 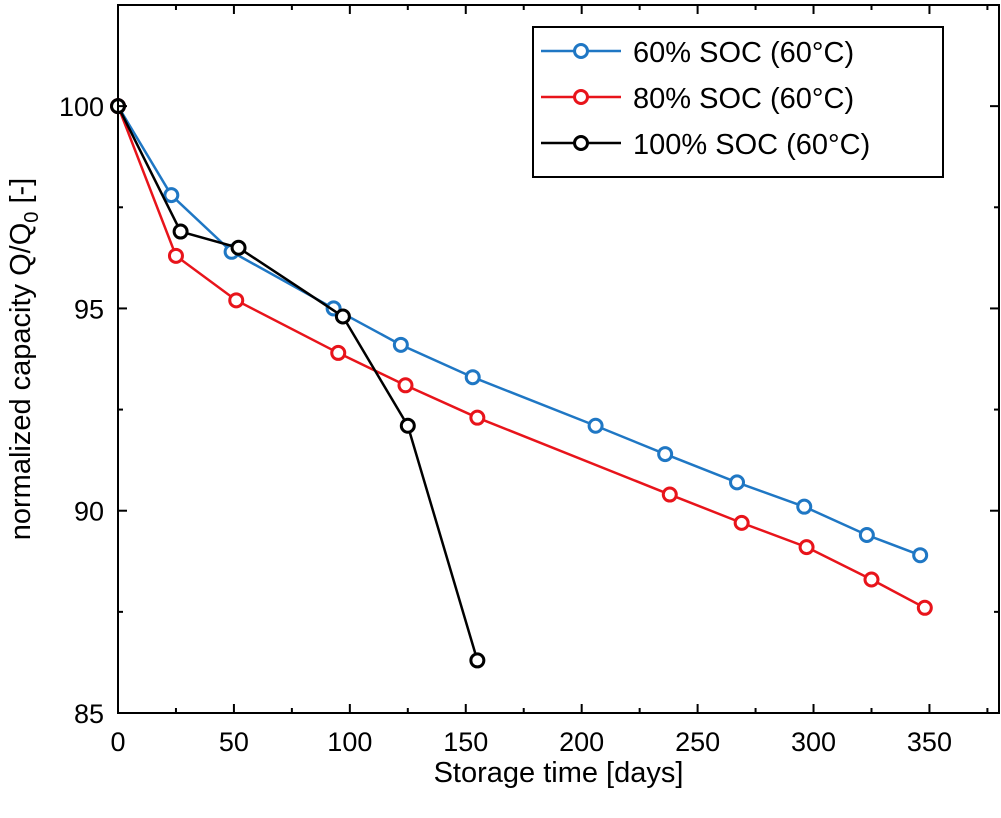 I want to click on x-tick-label: 350, so click(x=929, y=742).